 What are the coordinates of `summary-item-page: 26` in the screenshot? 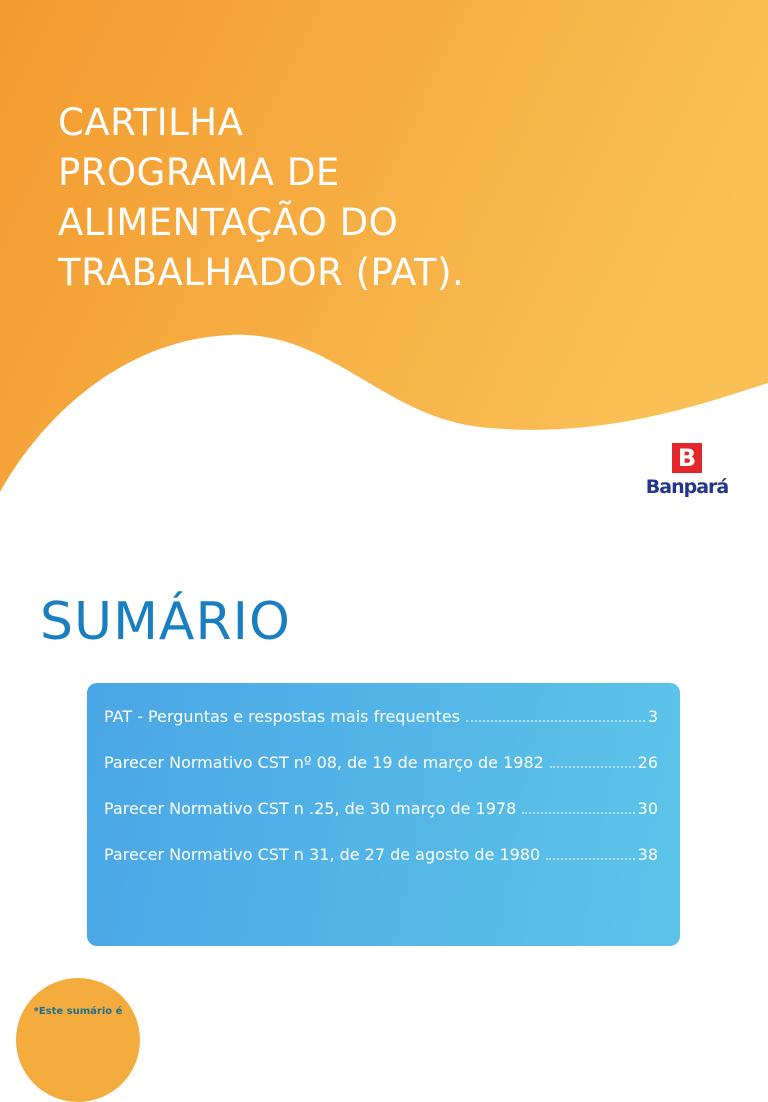 It's located at (647, 762).